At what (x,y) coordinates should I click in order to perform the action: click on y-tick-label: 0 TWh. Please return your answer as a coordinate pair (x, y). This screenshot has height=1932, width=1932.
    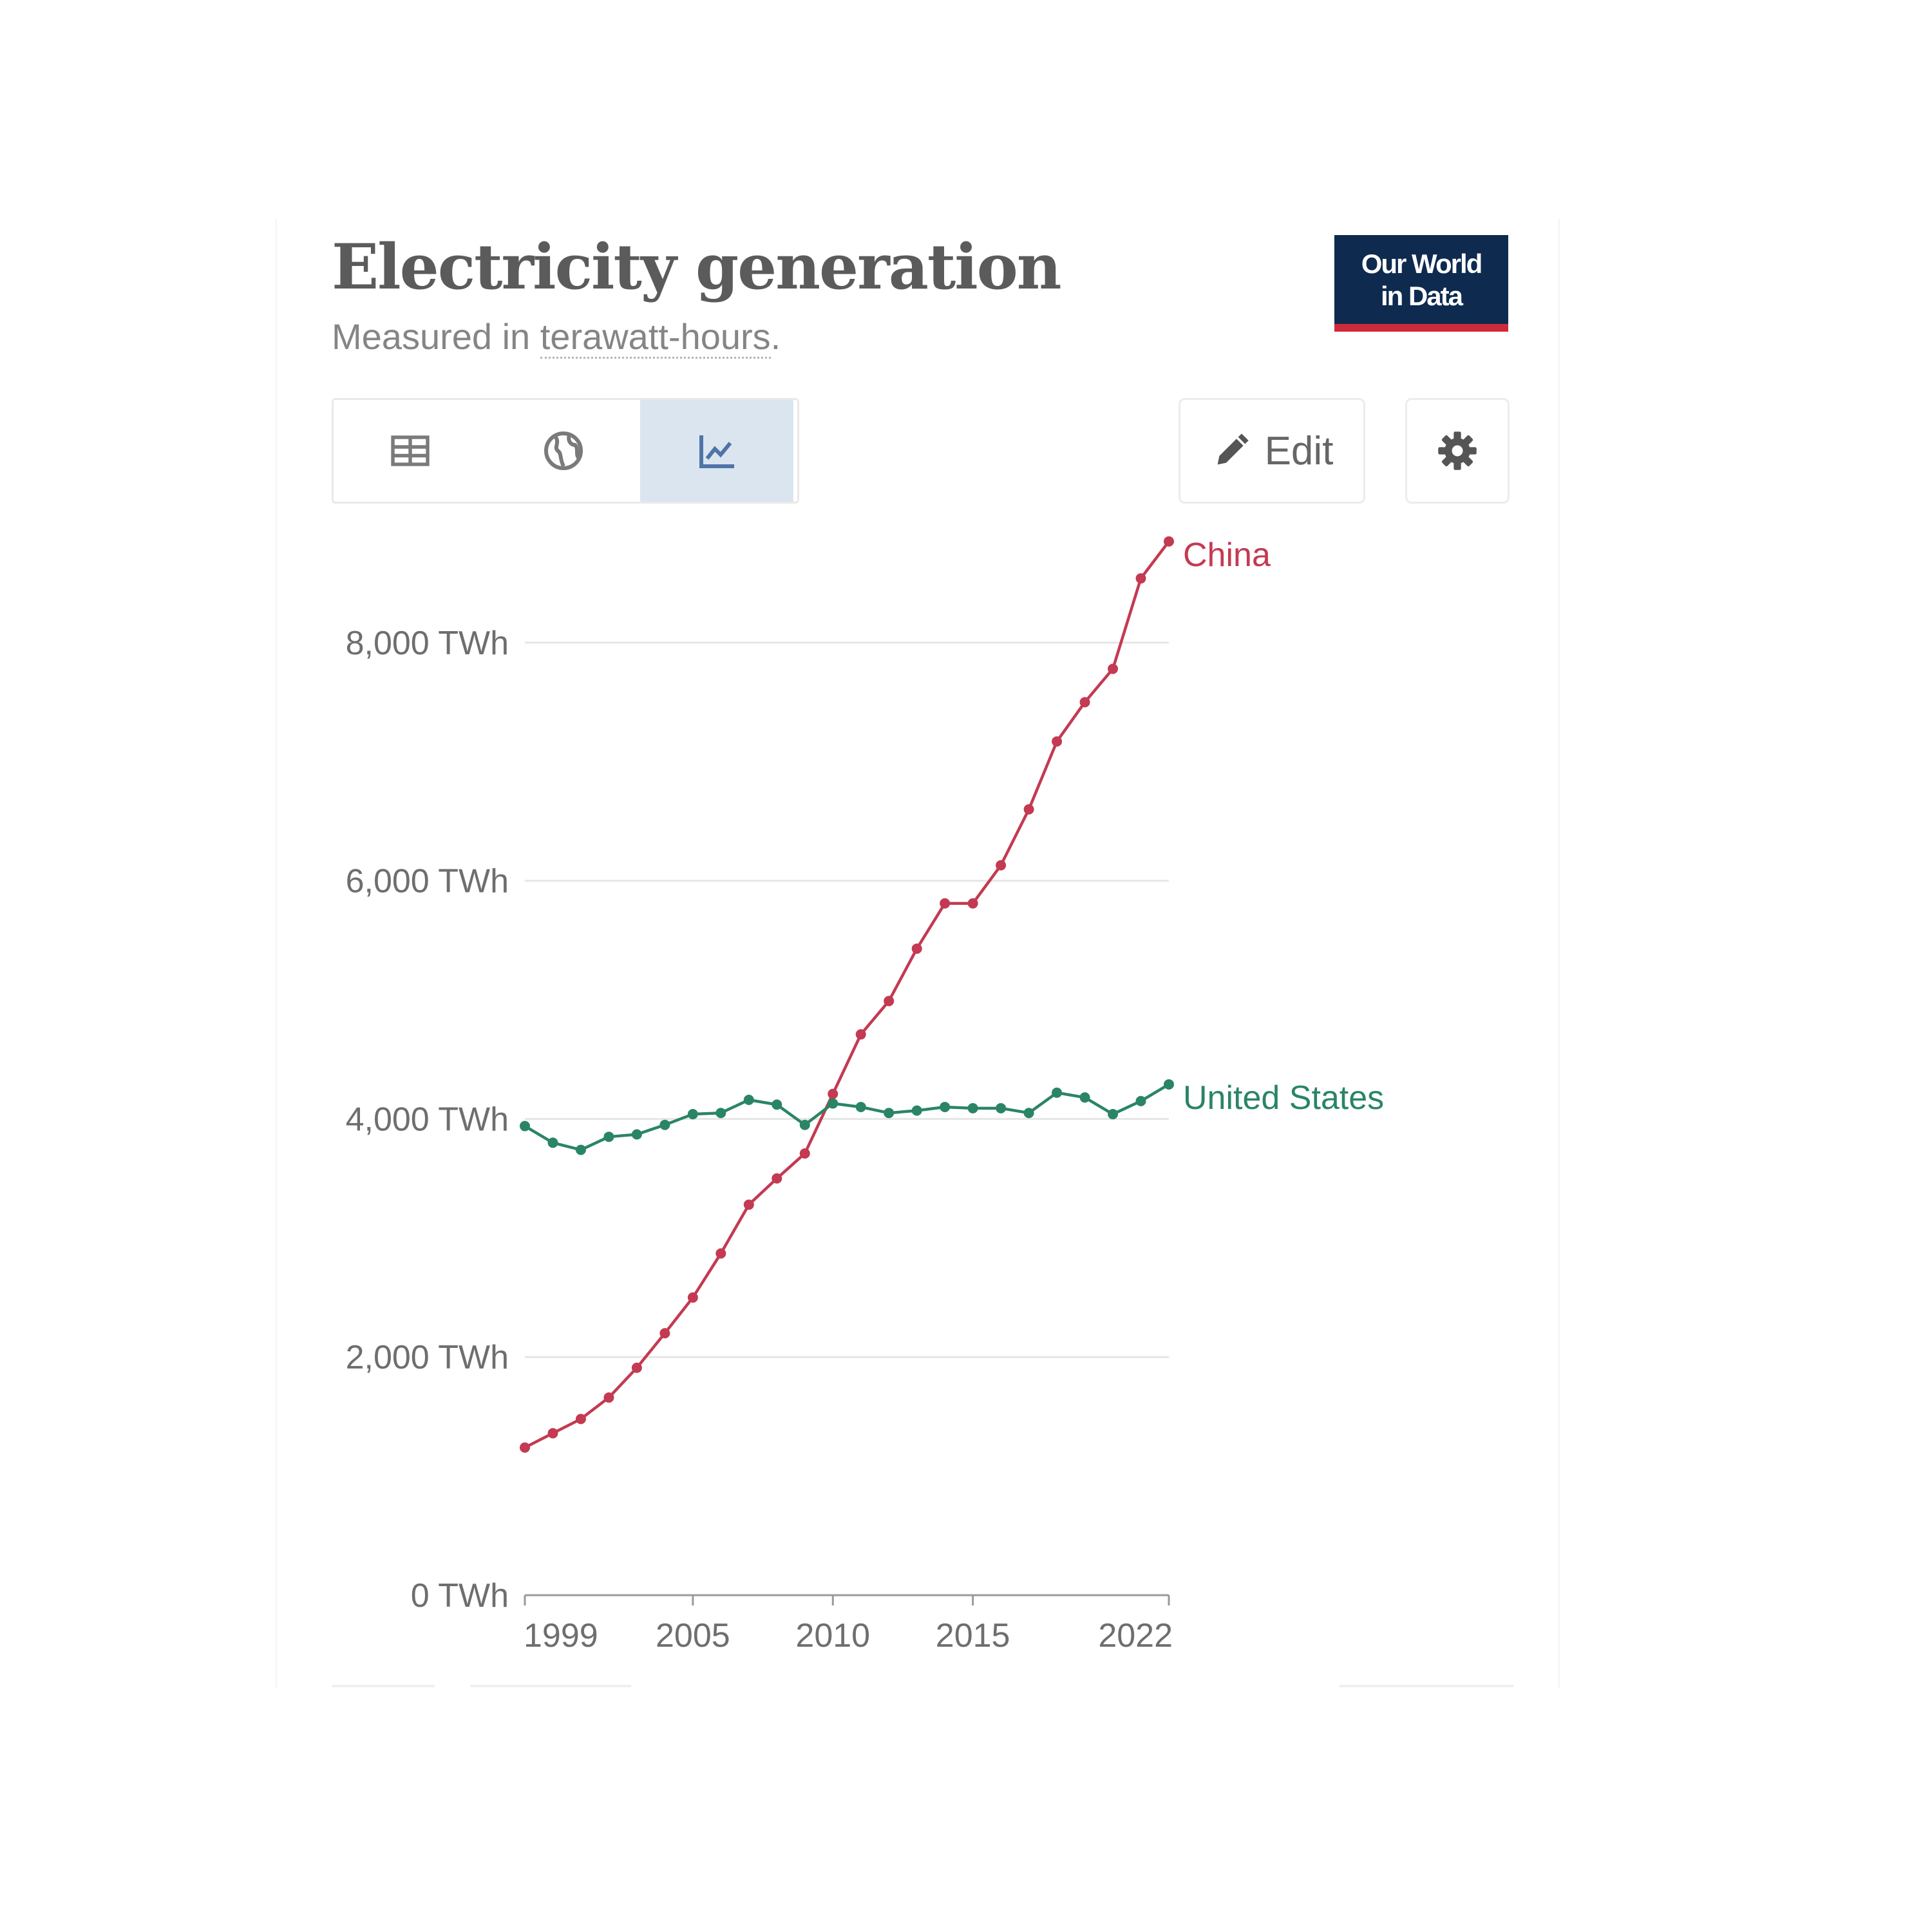
    Looking at the image, I should click on (460, 1596).